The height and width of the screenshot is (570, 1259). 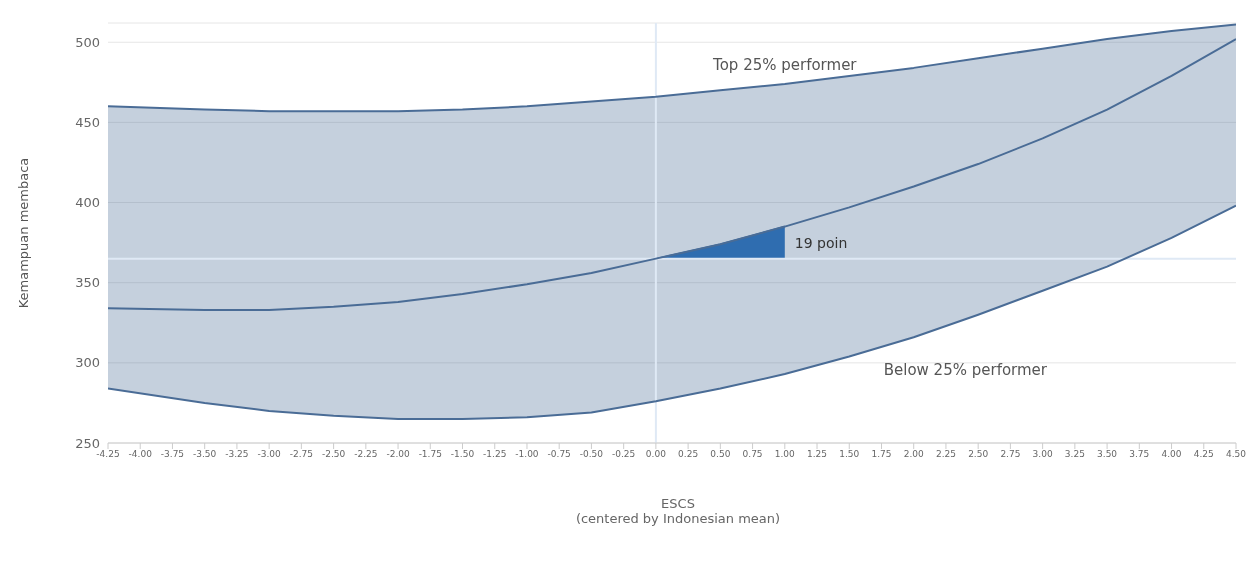 I want to click on y-tick-label: 350, so click(x=87, y=283).